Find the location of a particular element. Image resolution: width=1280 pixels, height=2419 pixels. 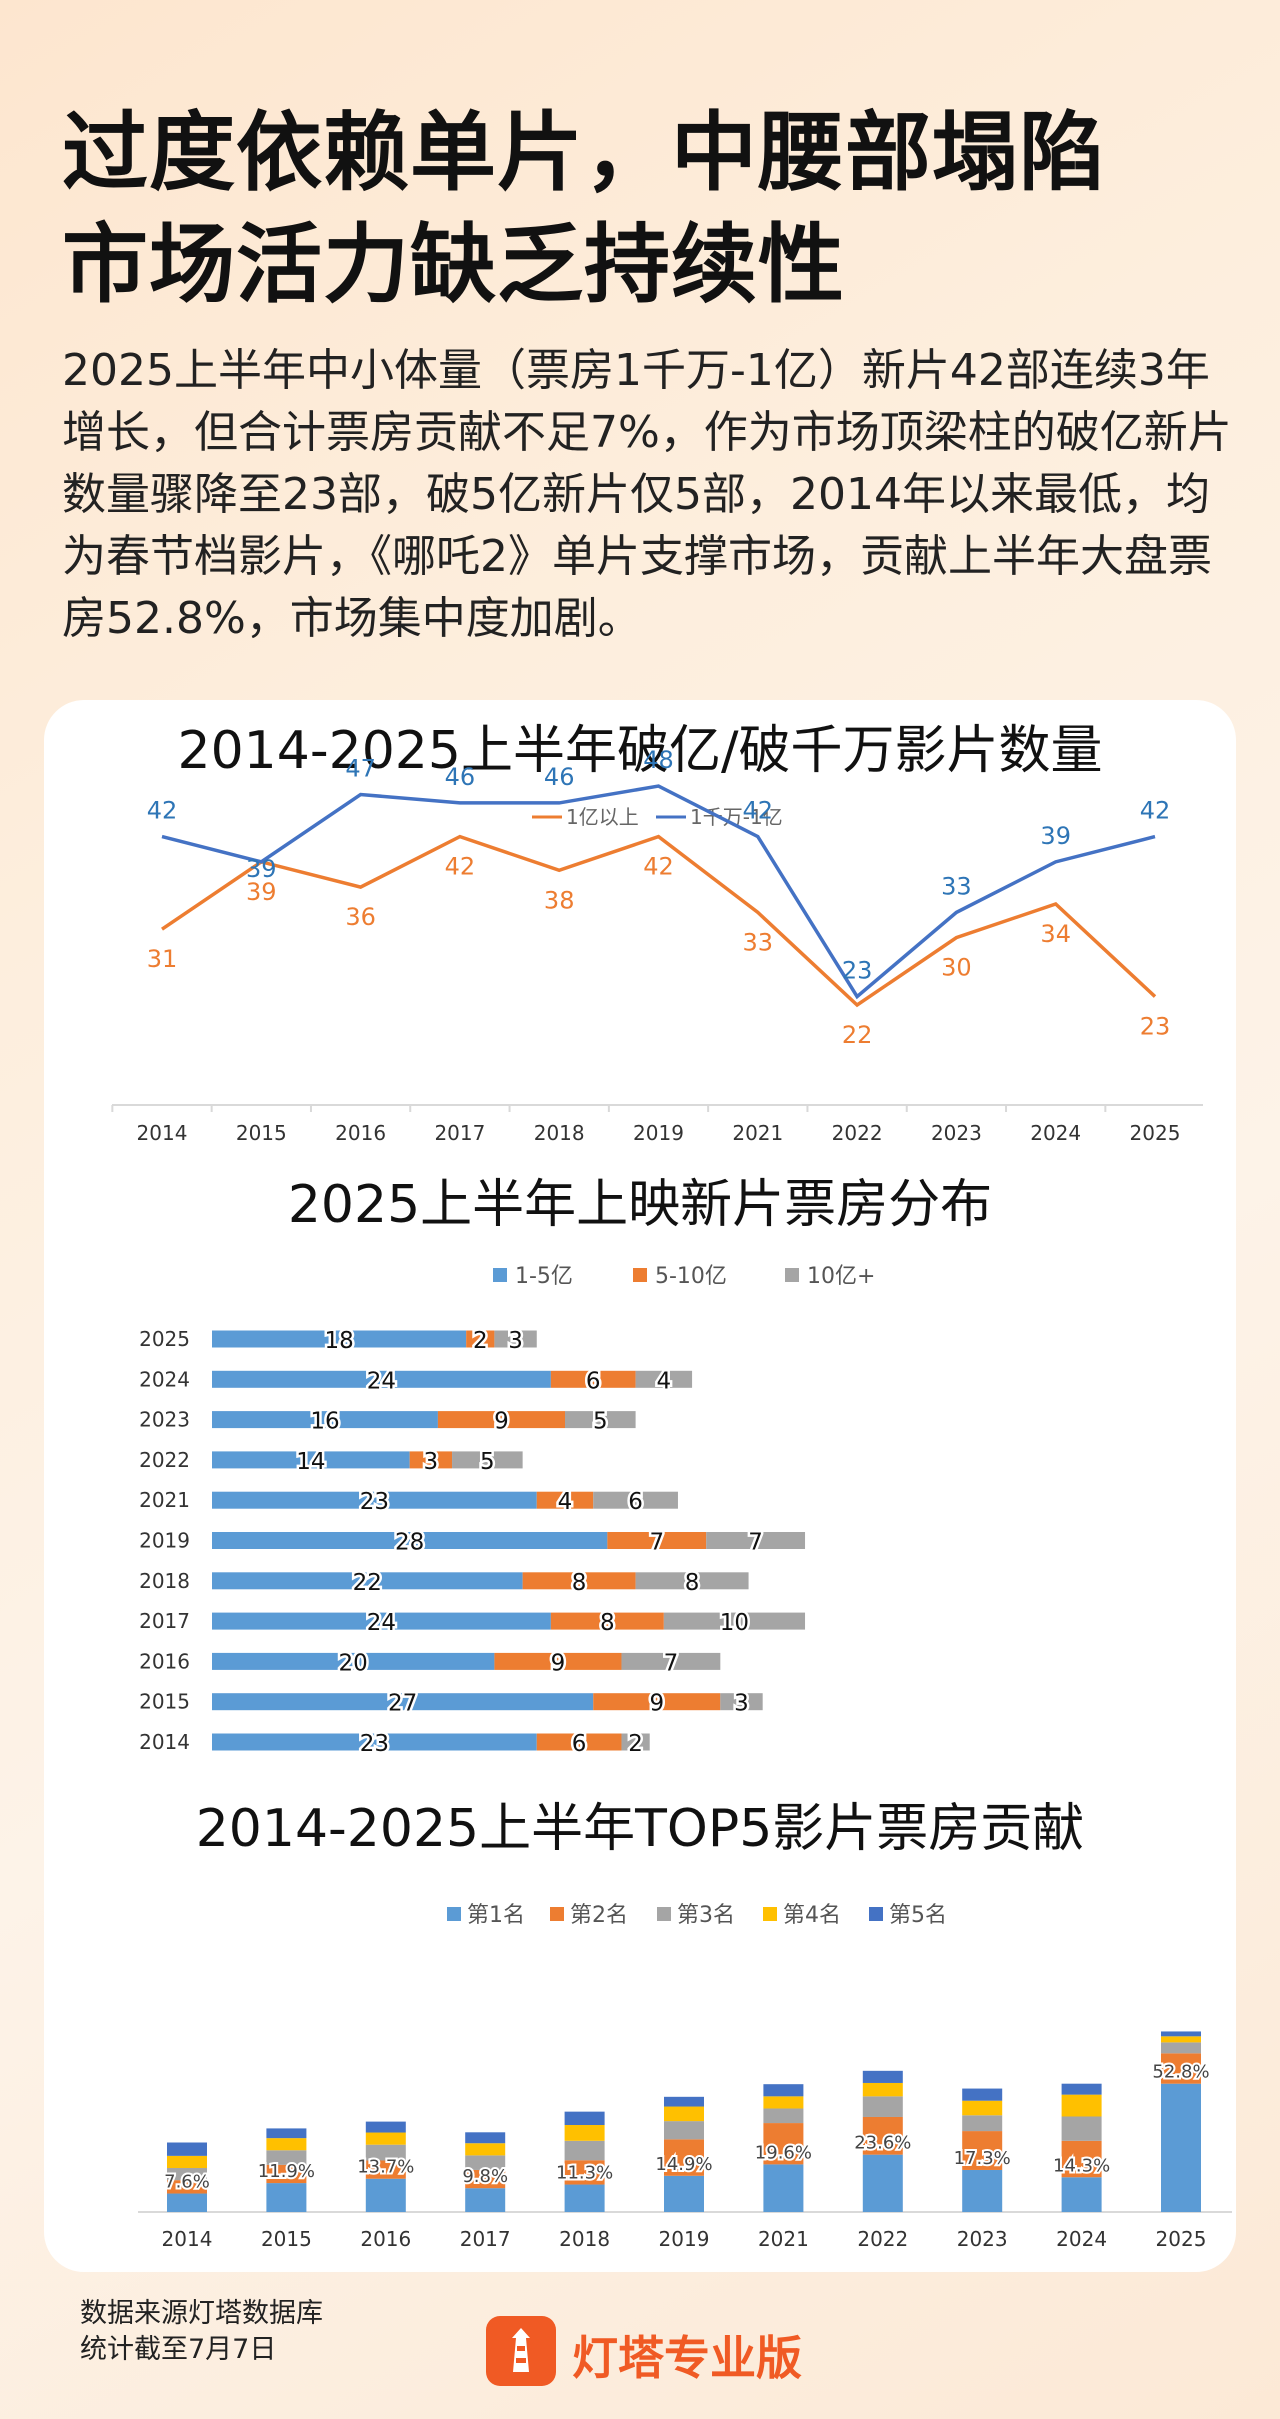

chart1-x-tick-label: 2023 is located at coordinates (956, 1133).